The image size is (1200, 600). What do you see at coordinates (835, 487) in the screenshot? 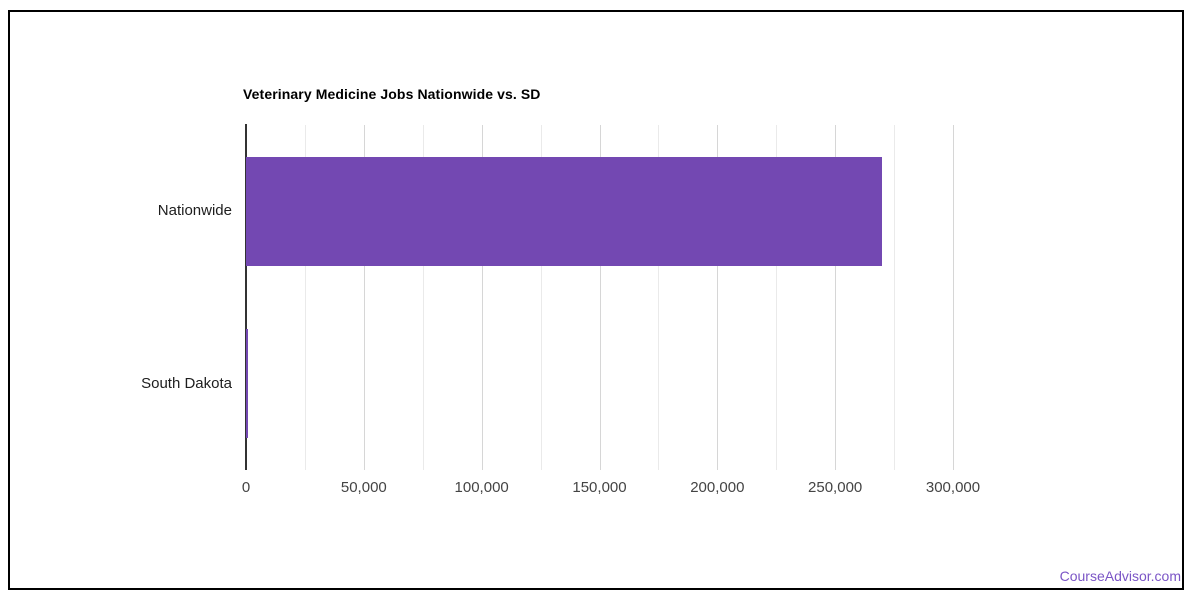
I see `x-tick-label-250000: 250,000` at bounding box center [835, 487].